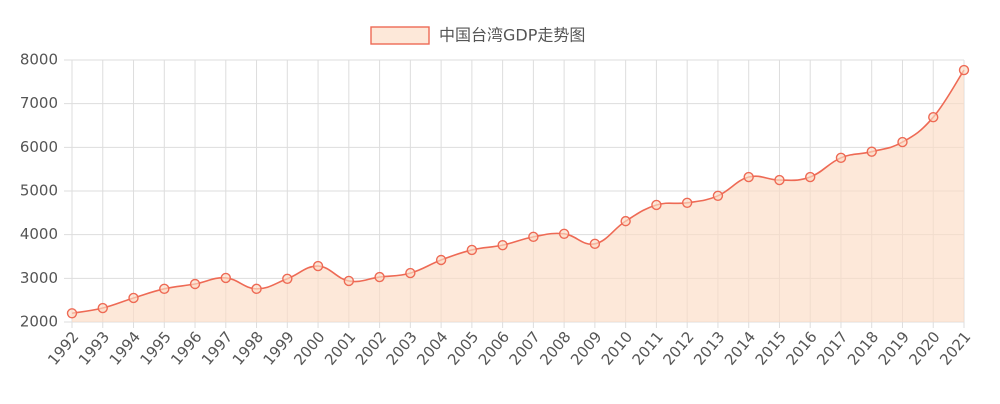  Describe the element at coordinates (463, 348) in the screenshot. I see `x-tick-label: 2005` at that location.